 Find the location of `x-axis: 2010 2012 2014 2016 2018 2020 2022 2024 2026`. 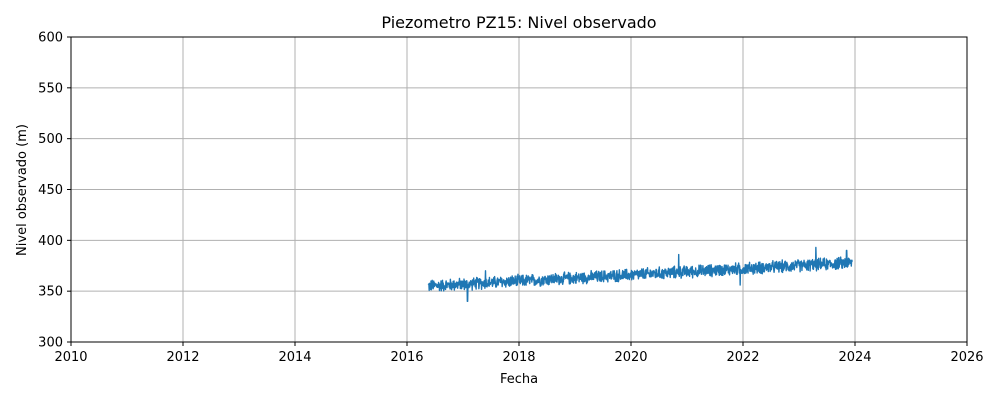

x-axis: 2010 2012 2014 2016 2018 2020 2022 2024 2026 is located at coordinates (519, 353).